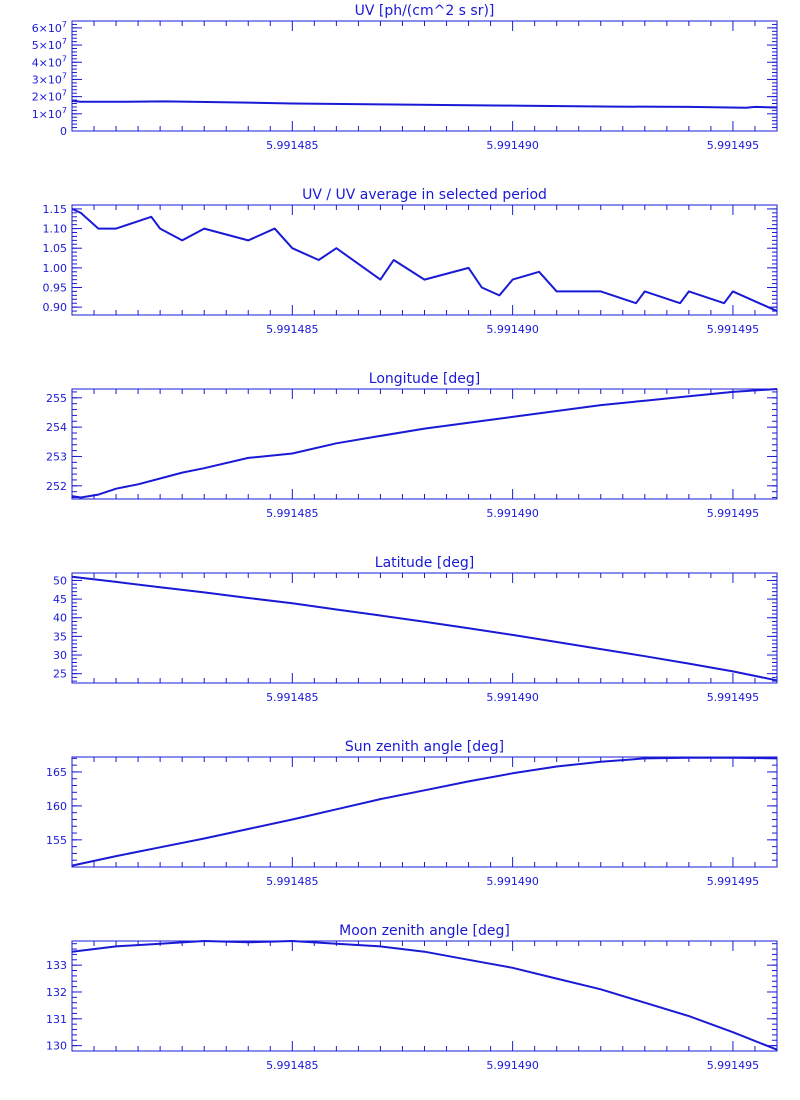 The width and height of the screenshot is (800, 1100). I want to click on chart-title: Longitude [deg], so click(424, 379).